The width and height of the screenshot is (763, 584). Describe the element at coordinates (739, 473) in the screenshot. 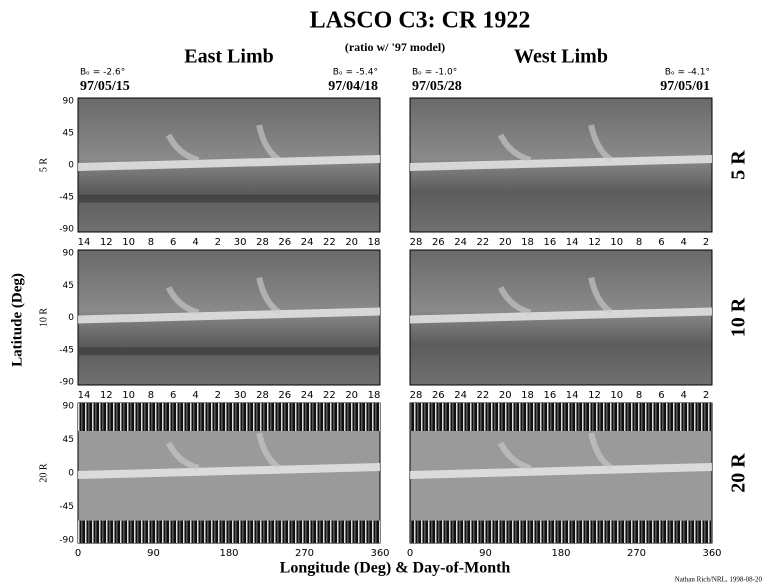

I see `row-side-label: 20 R` at that location.